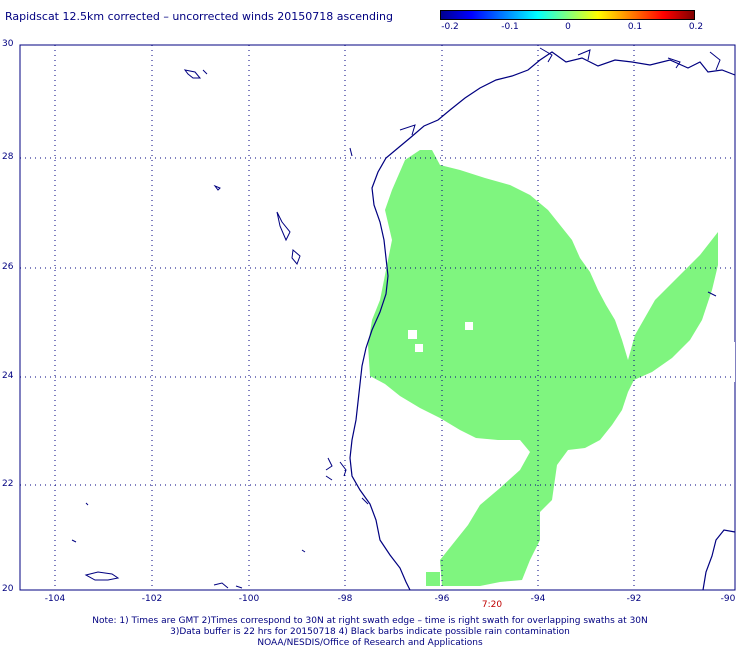 Image resolution: width=740 pixels, height=650 pixels. I want to click on colorbar, so click(567, 15).